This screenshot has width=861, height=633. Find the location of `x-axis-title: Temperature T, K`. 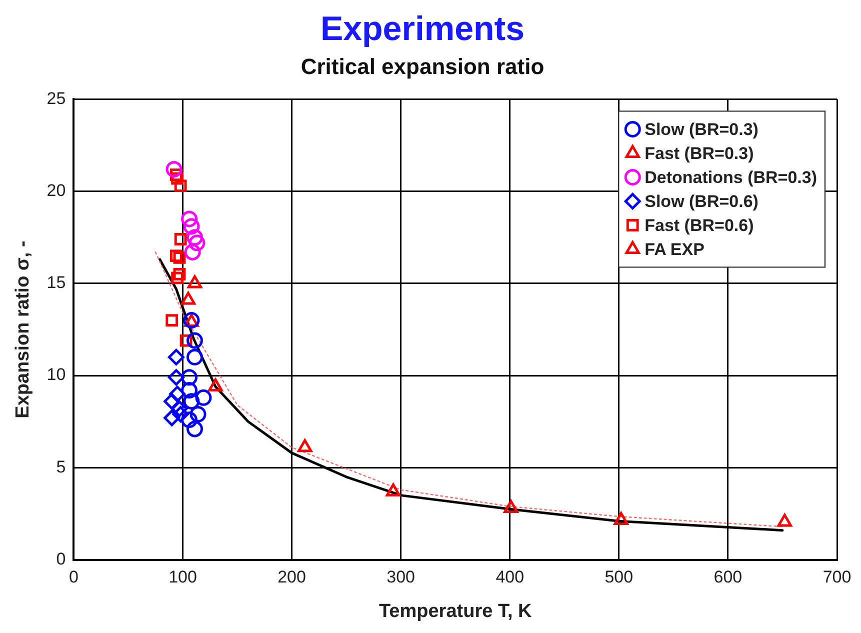

x-axis-title: Temperature T, K is located at coordinates (455, 611).